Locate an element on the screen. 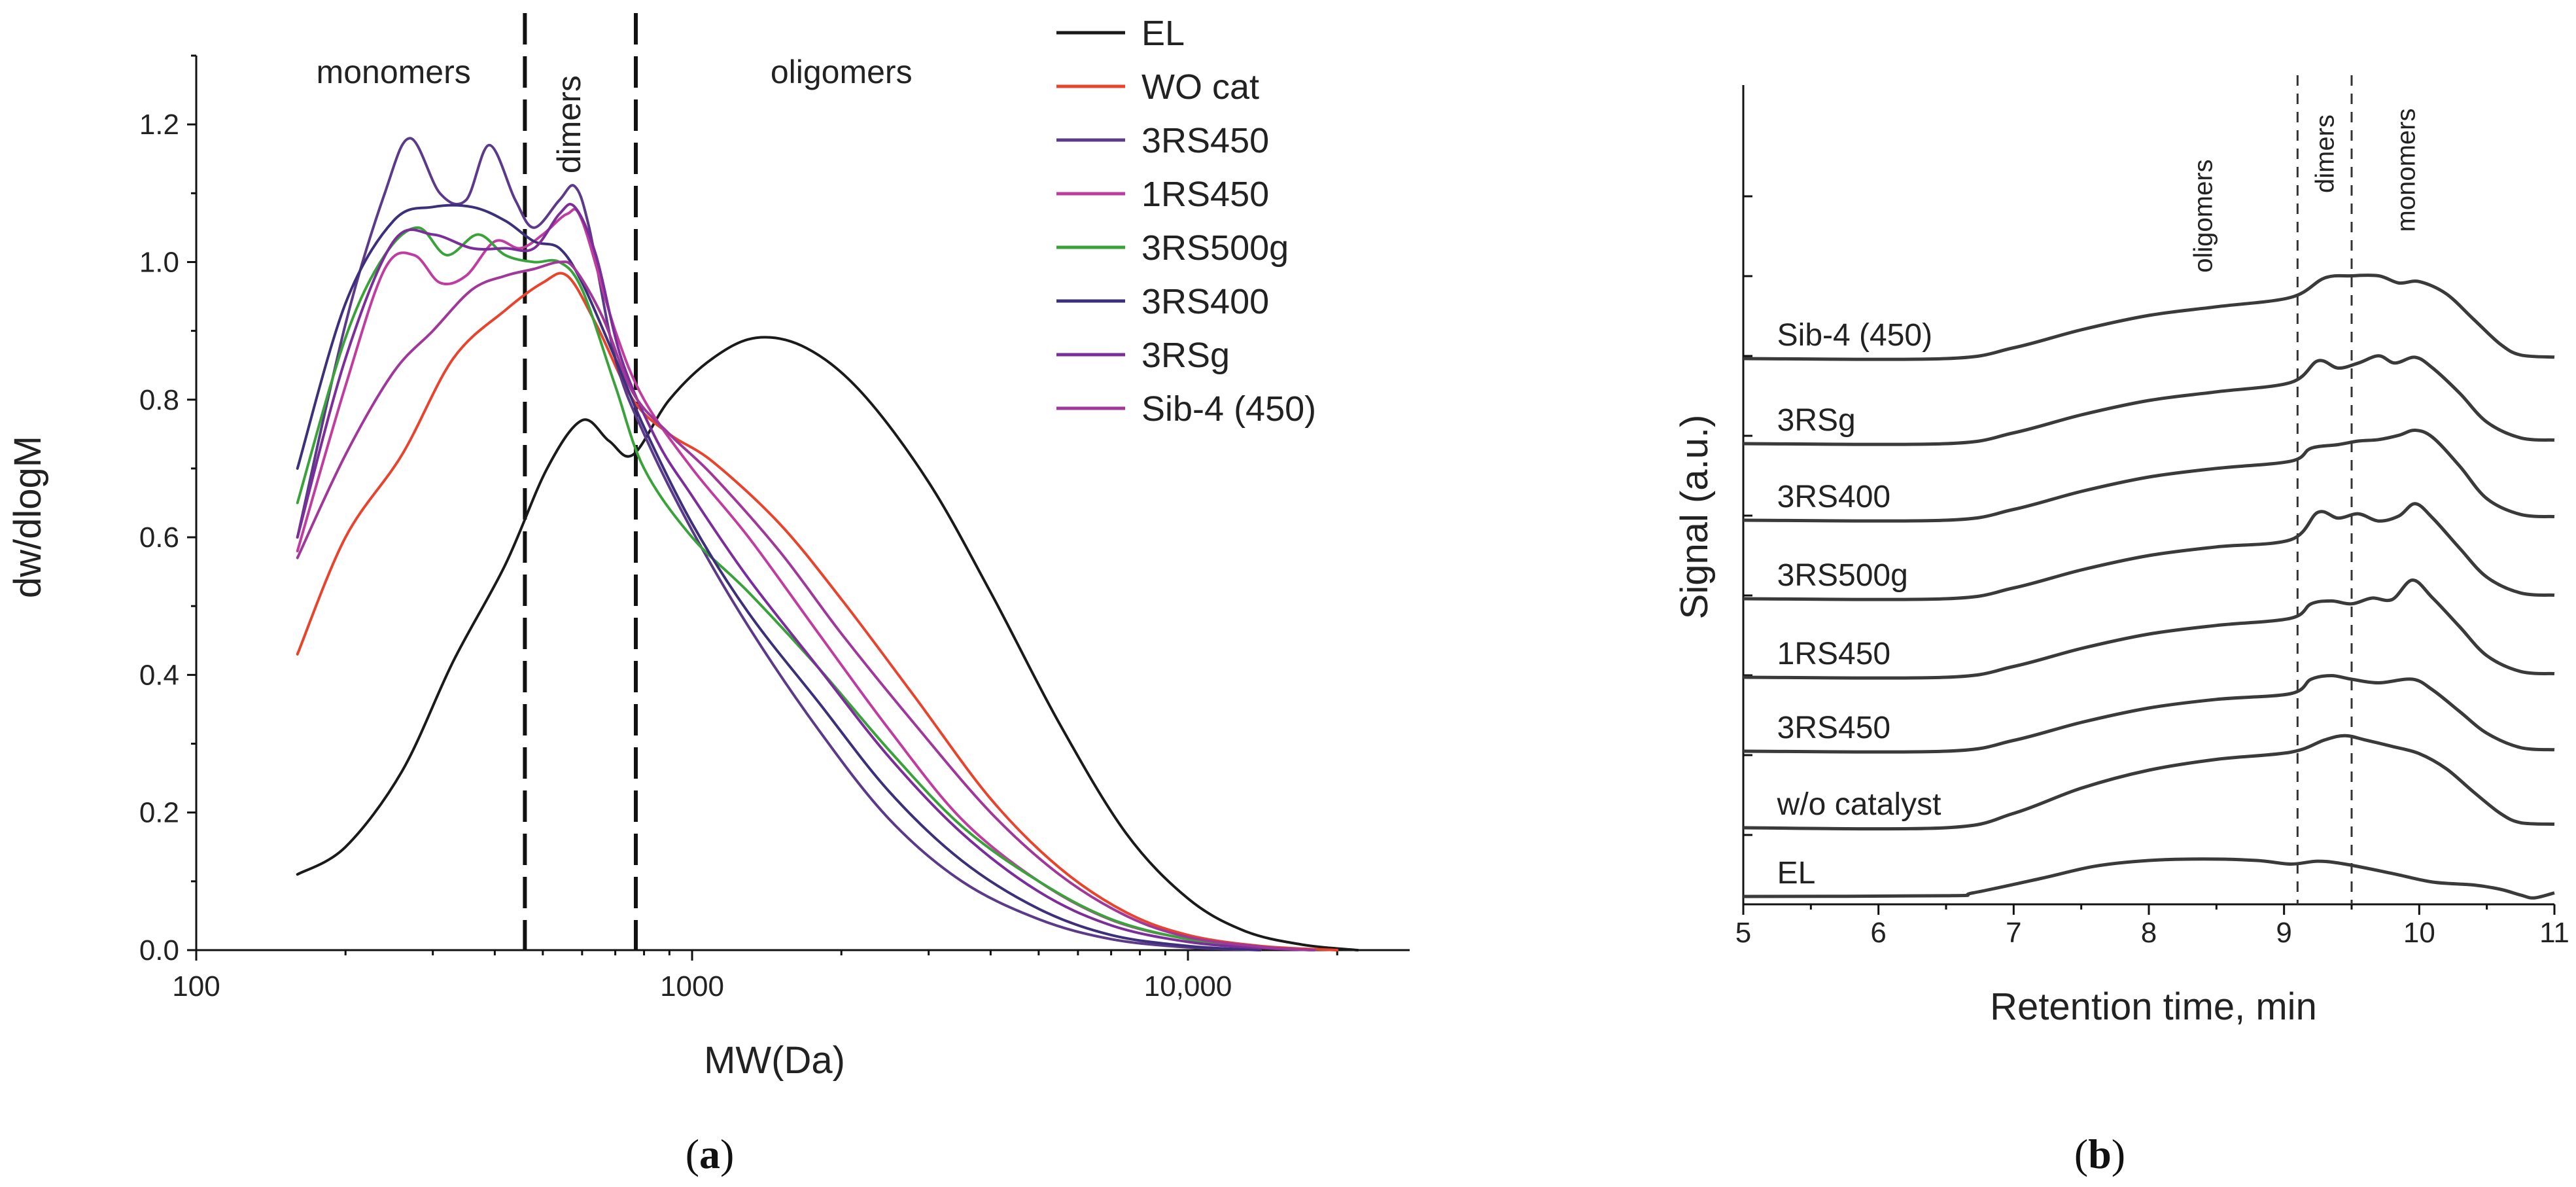 The image size is (2576, 1187). panel-b-x-tick-label: 7 is located at coordinates (2013, 933).